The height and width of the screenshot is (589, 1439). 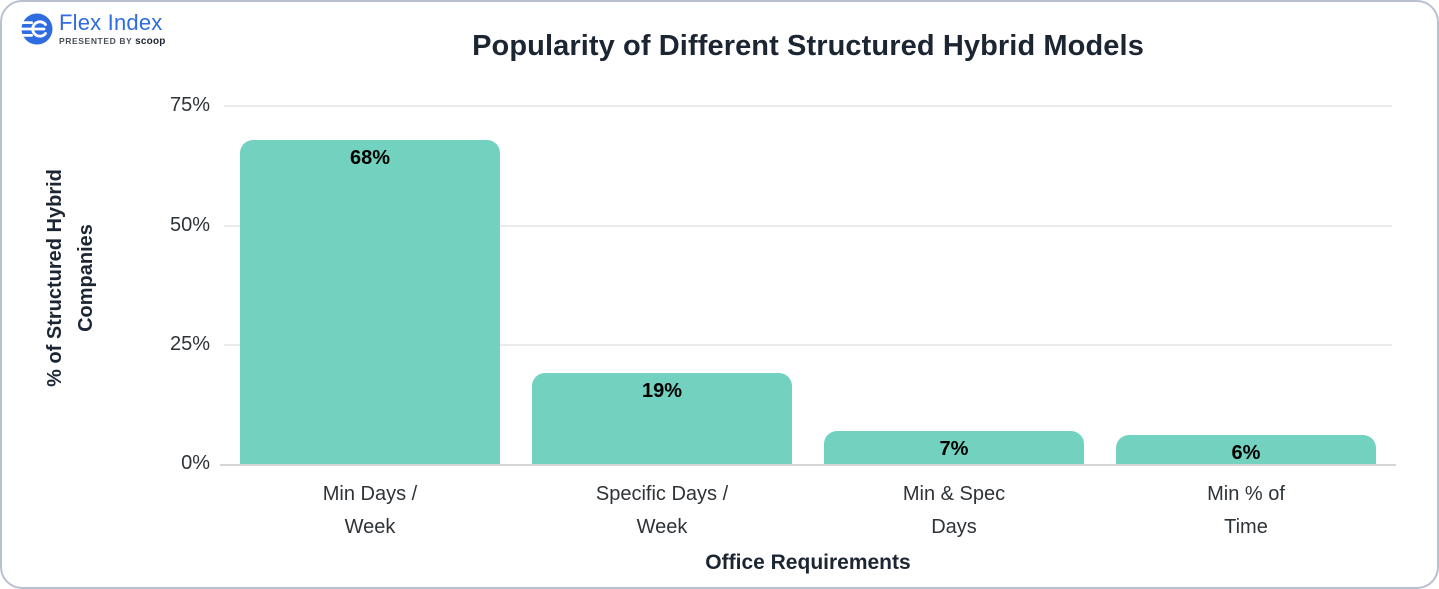 What do you see at coordinates (36, 29) in the screenshot?
I see `flex-index-logo-icon` at bounding box center [36, 29].